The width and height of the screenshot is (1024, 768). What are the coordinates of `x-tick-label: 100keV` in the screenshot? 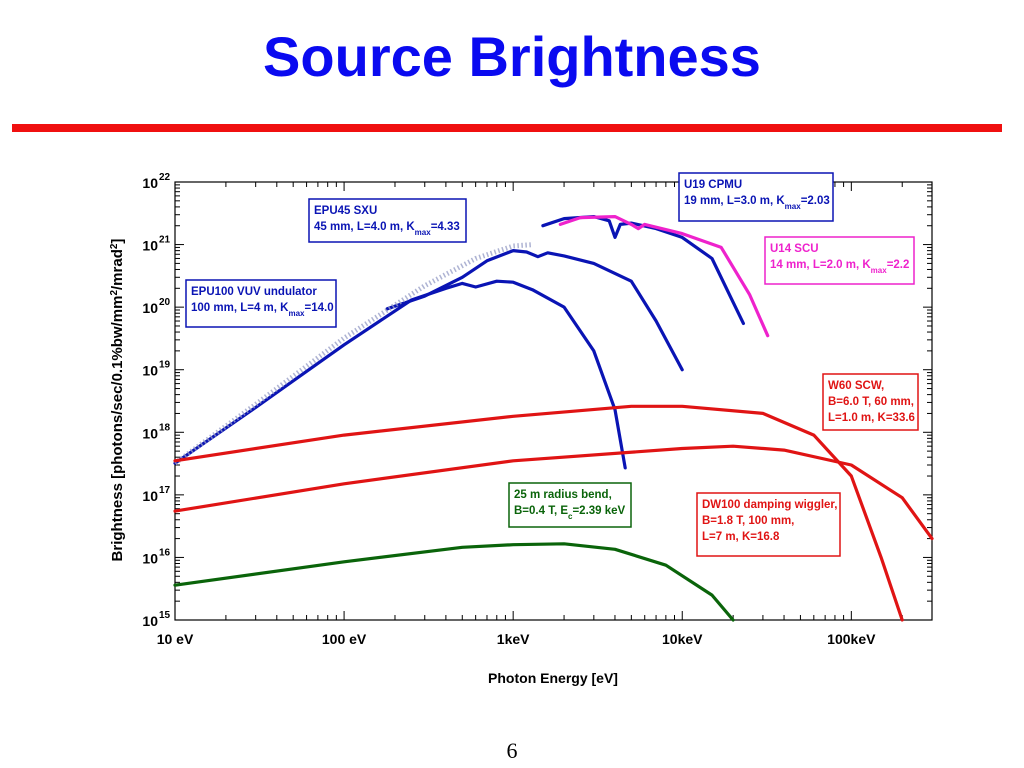 It's located at (851, 639).